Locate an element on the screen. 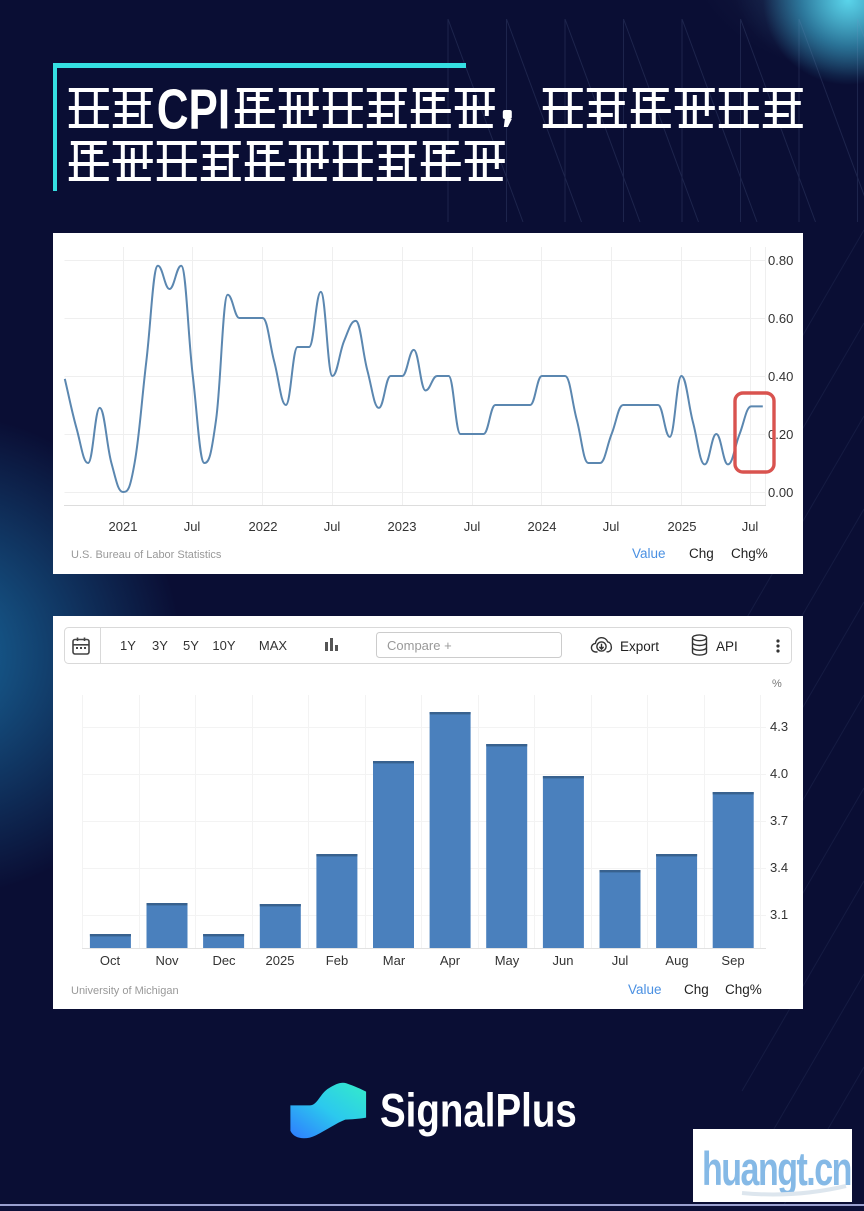 The image size is (864, 1211). svg-text: 0.80 is located at coordinates (780, 260).